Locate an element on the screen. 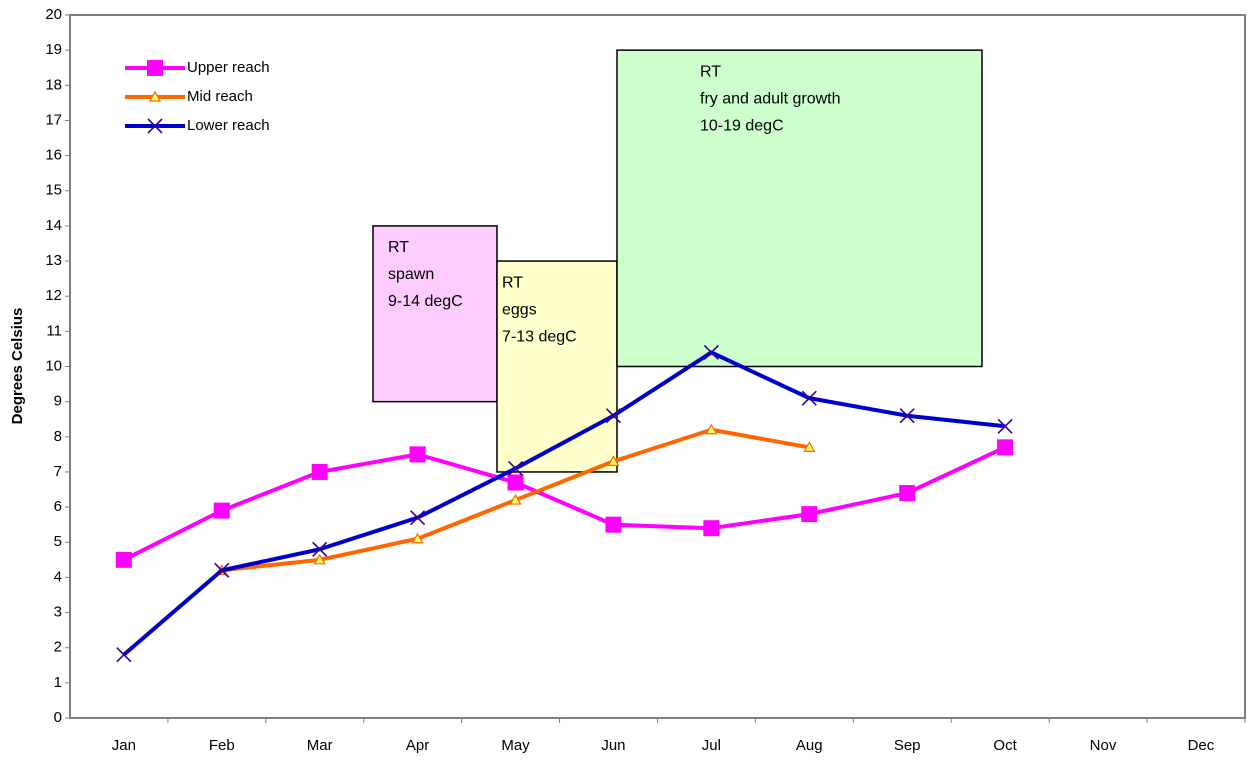  y-tick-label: 3 is located at coordinates (58, 612).